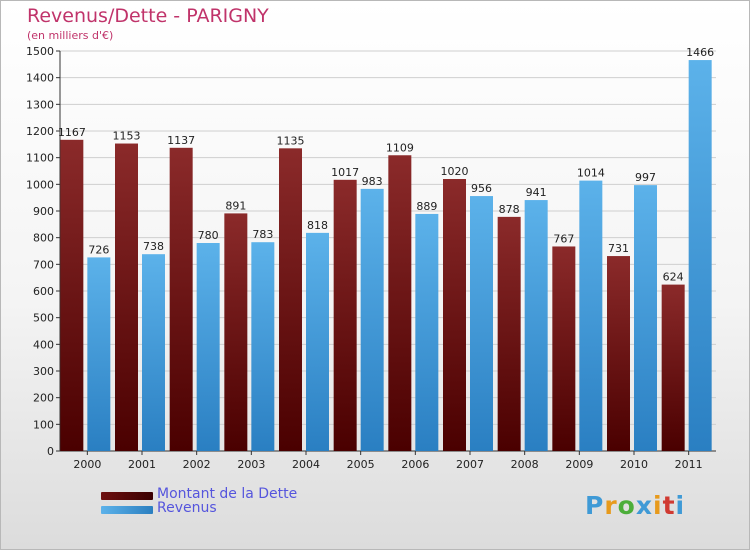 Image resolution: width=750 pixels, height=550 pixels. I want to click on x-tick-label: 2010, so click(634, 464).